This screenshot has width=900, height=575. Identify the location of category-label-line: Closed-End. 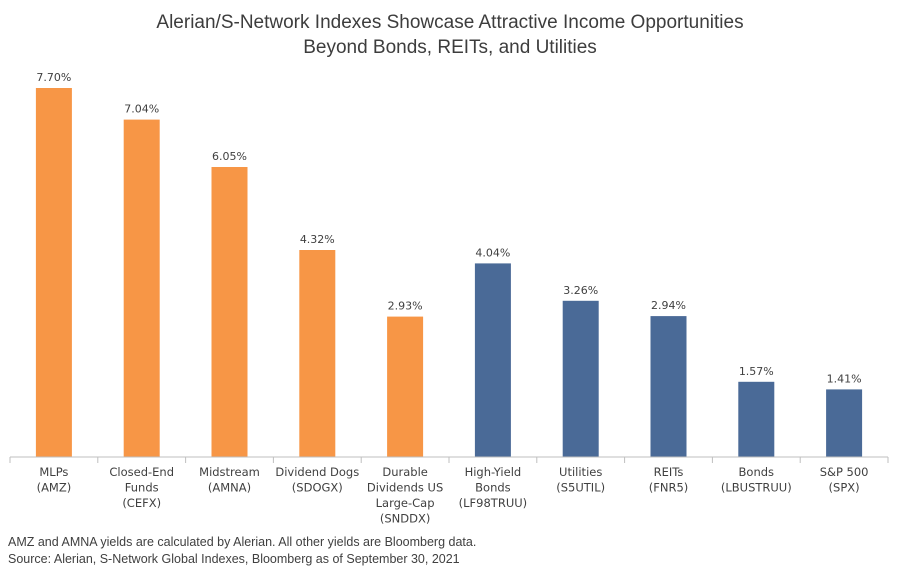
(141, 472).